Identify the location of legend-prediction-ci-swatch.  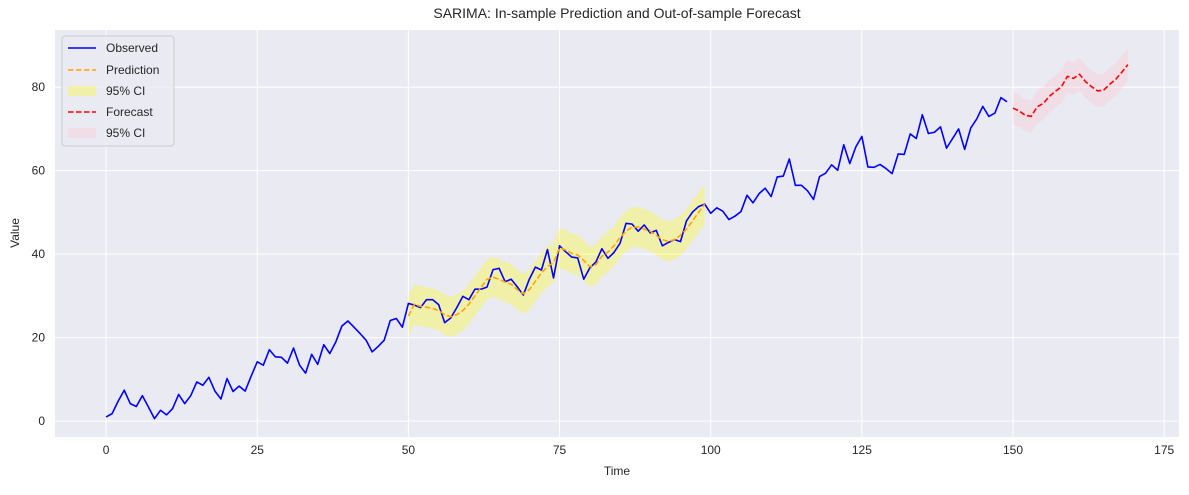
(82, 91).